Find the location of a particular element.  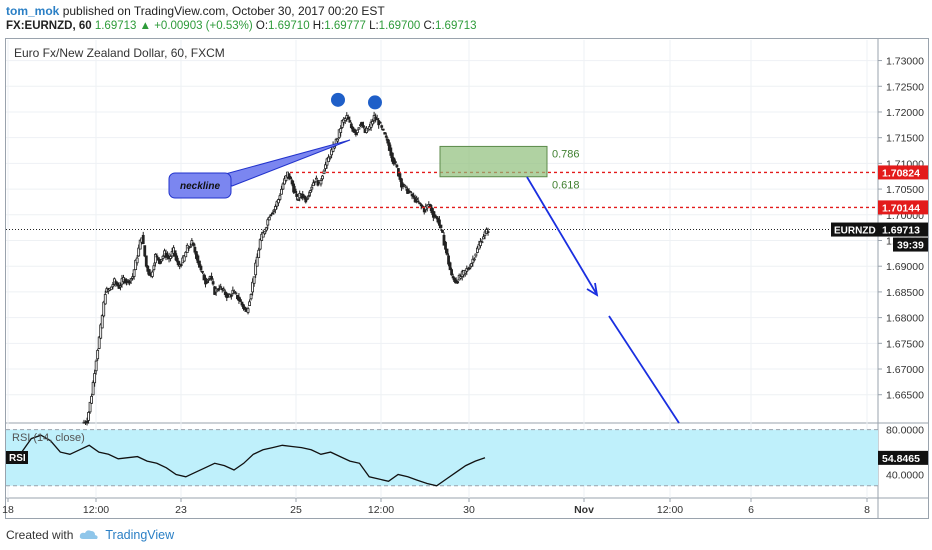

current-price-label: 1.69713 is located at coordinates (901, 231).